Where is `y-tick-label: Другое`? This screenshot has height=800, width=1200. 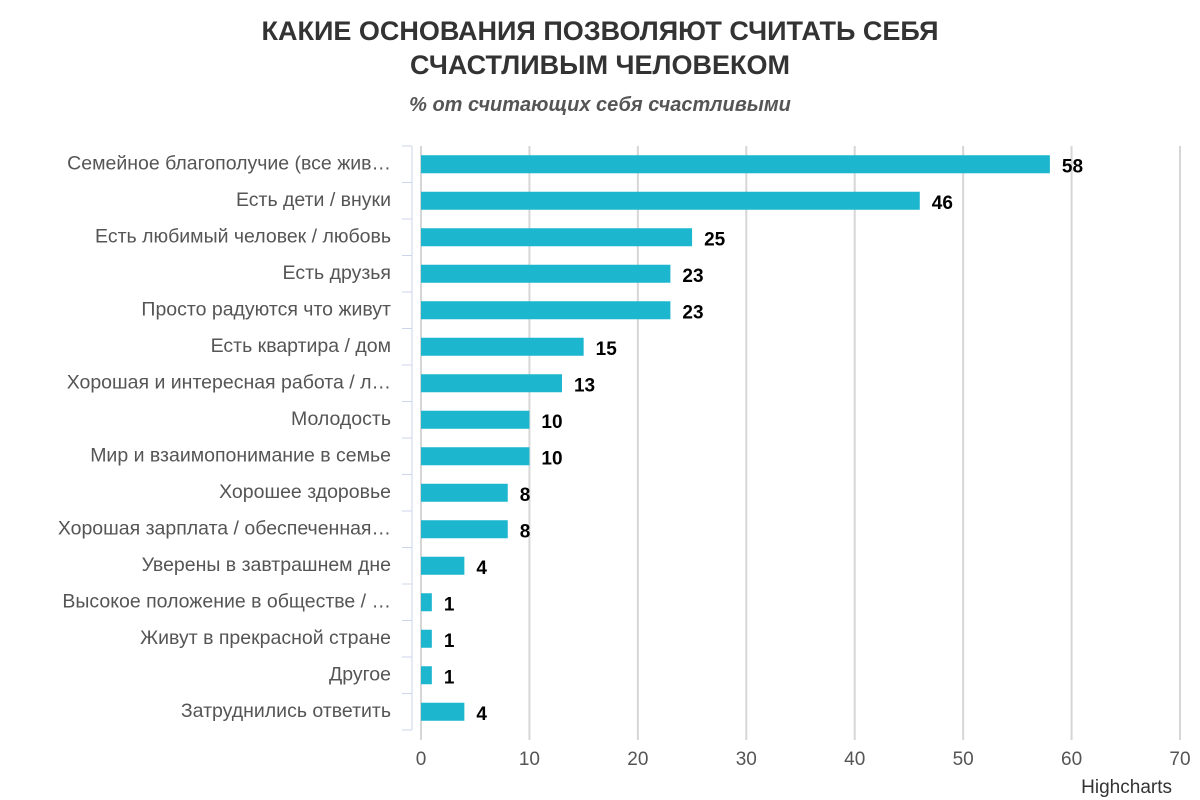 y-tick-label: Другое is located at coordinates (360, 674).